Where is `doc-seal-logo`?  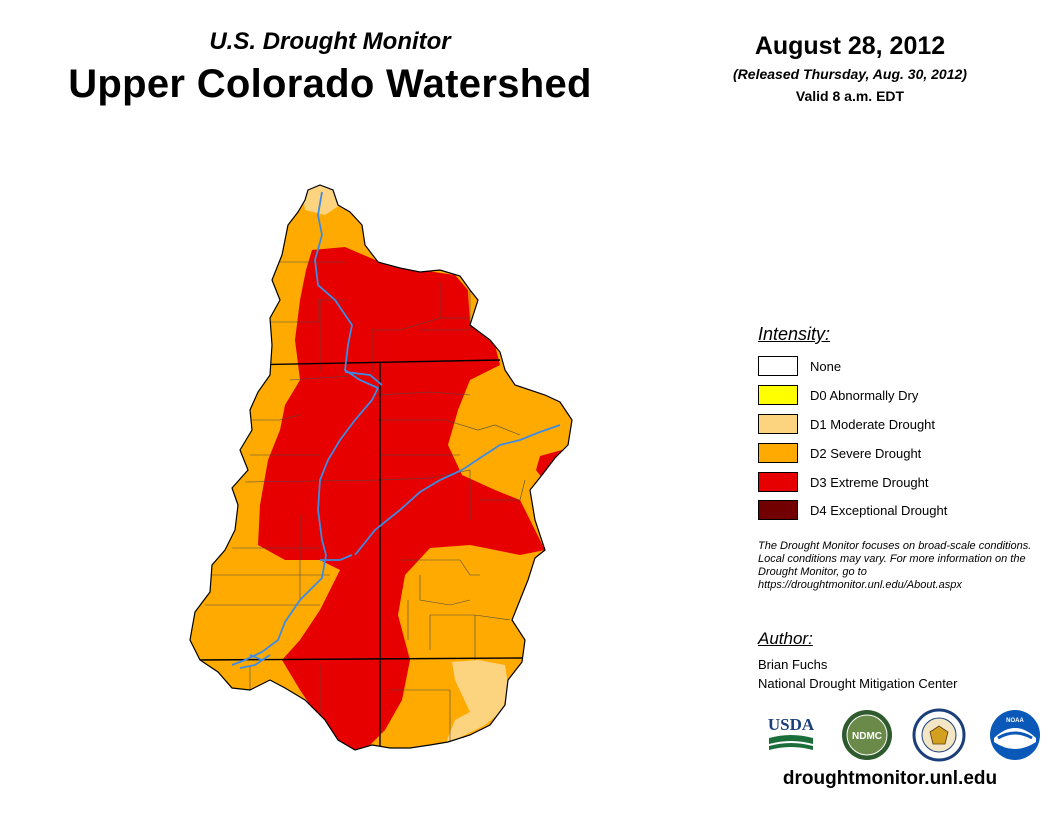
doc-seal-logo is located at coordinates (939, 735).